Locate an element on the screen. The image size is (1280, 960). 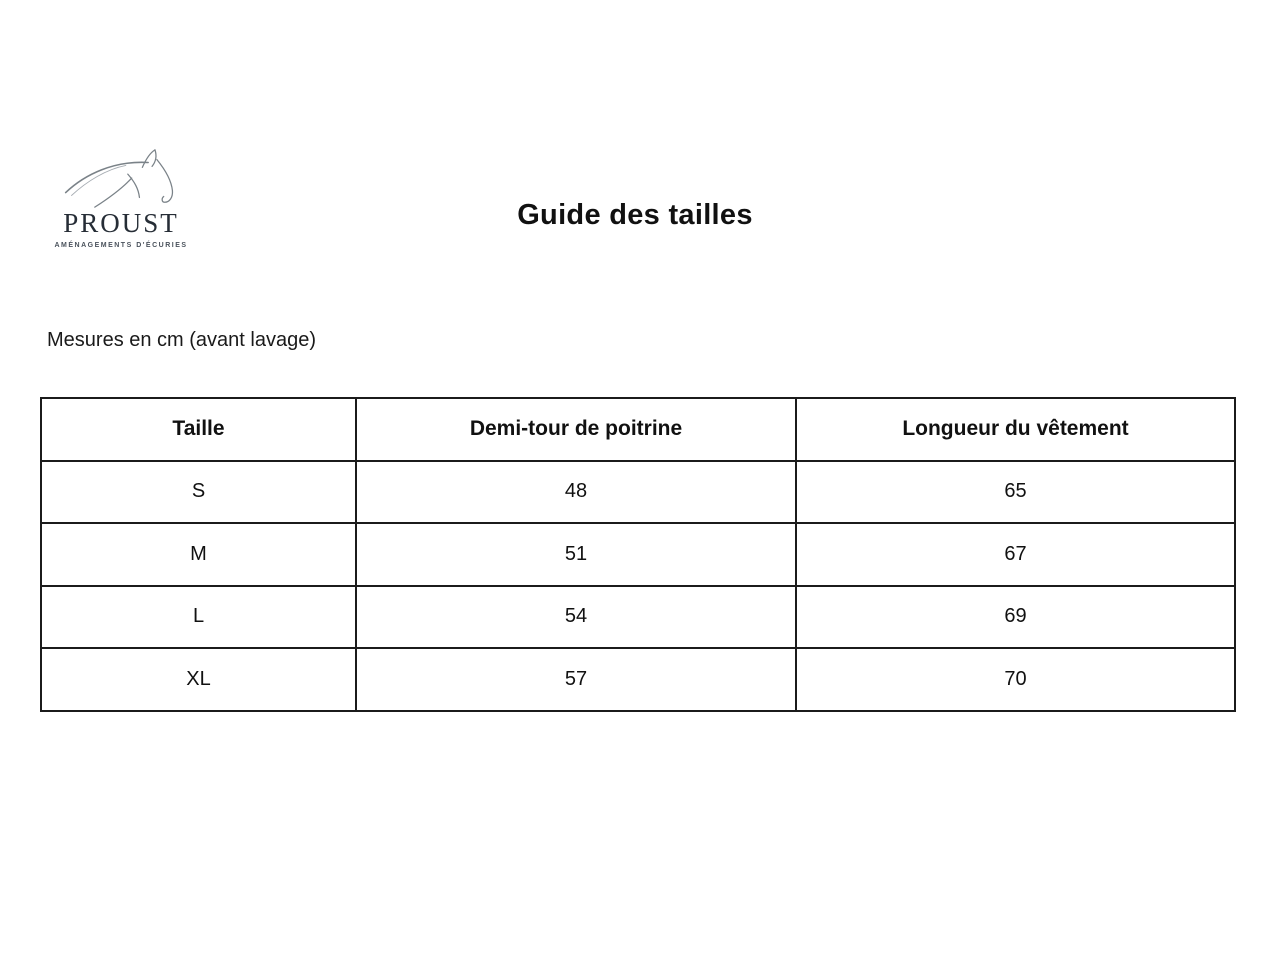
cell-chest: 51 is located at coordinates (576, 554).